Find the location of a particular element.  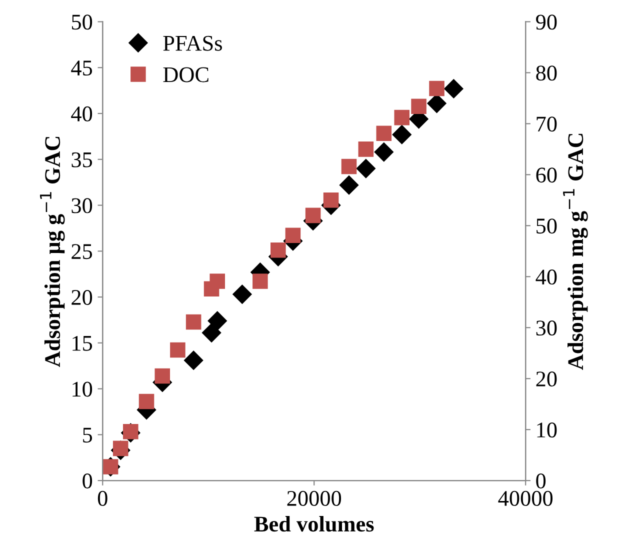

y2-tick-label: 30 is located at coordinates (546, 328).